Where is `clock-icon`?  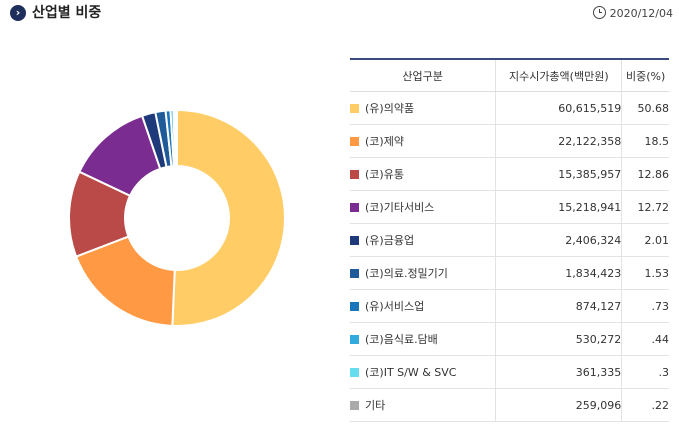 clock-icon is located at coordinates (599, 12).